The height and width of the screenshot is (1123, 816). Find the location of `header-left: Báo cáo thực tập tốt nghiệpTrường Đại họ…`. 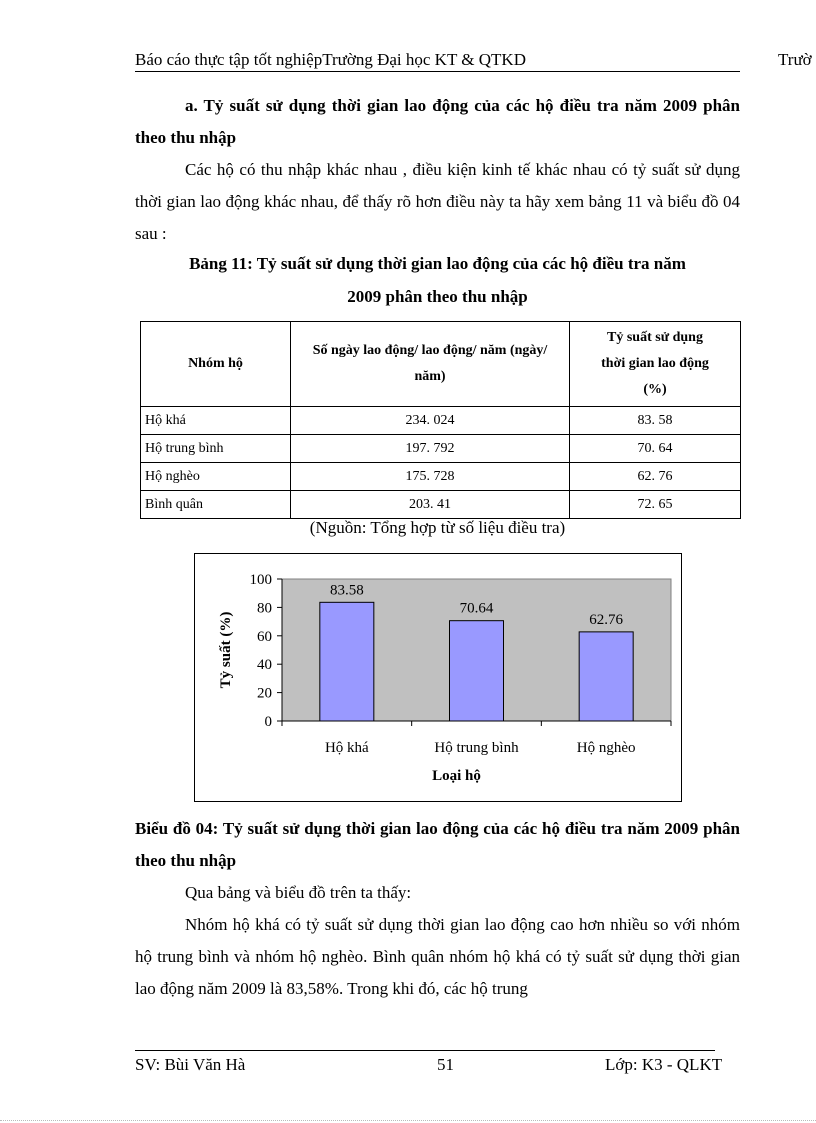

header-left: Báo cáo thực tập tốt nghiệpTrường Đại họ… is located at coordinates (330, 59).